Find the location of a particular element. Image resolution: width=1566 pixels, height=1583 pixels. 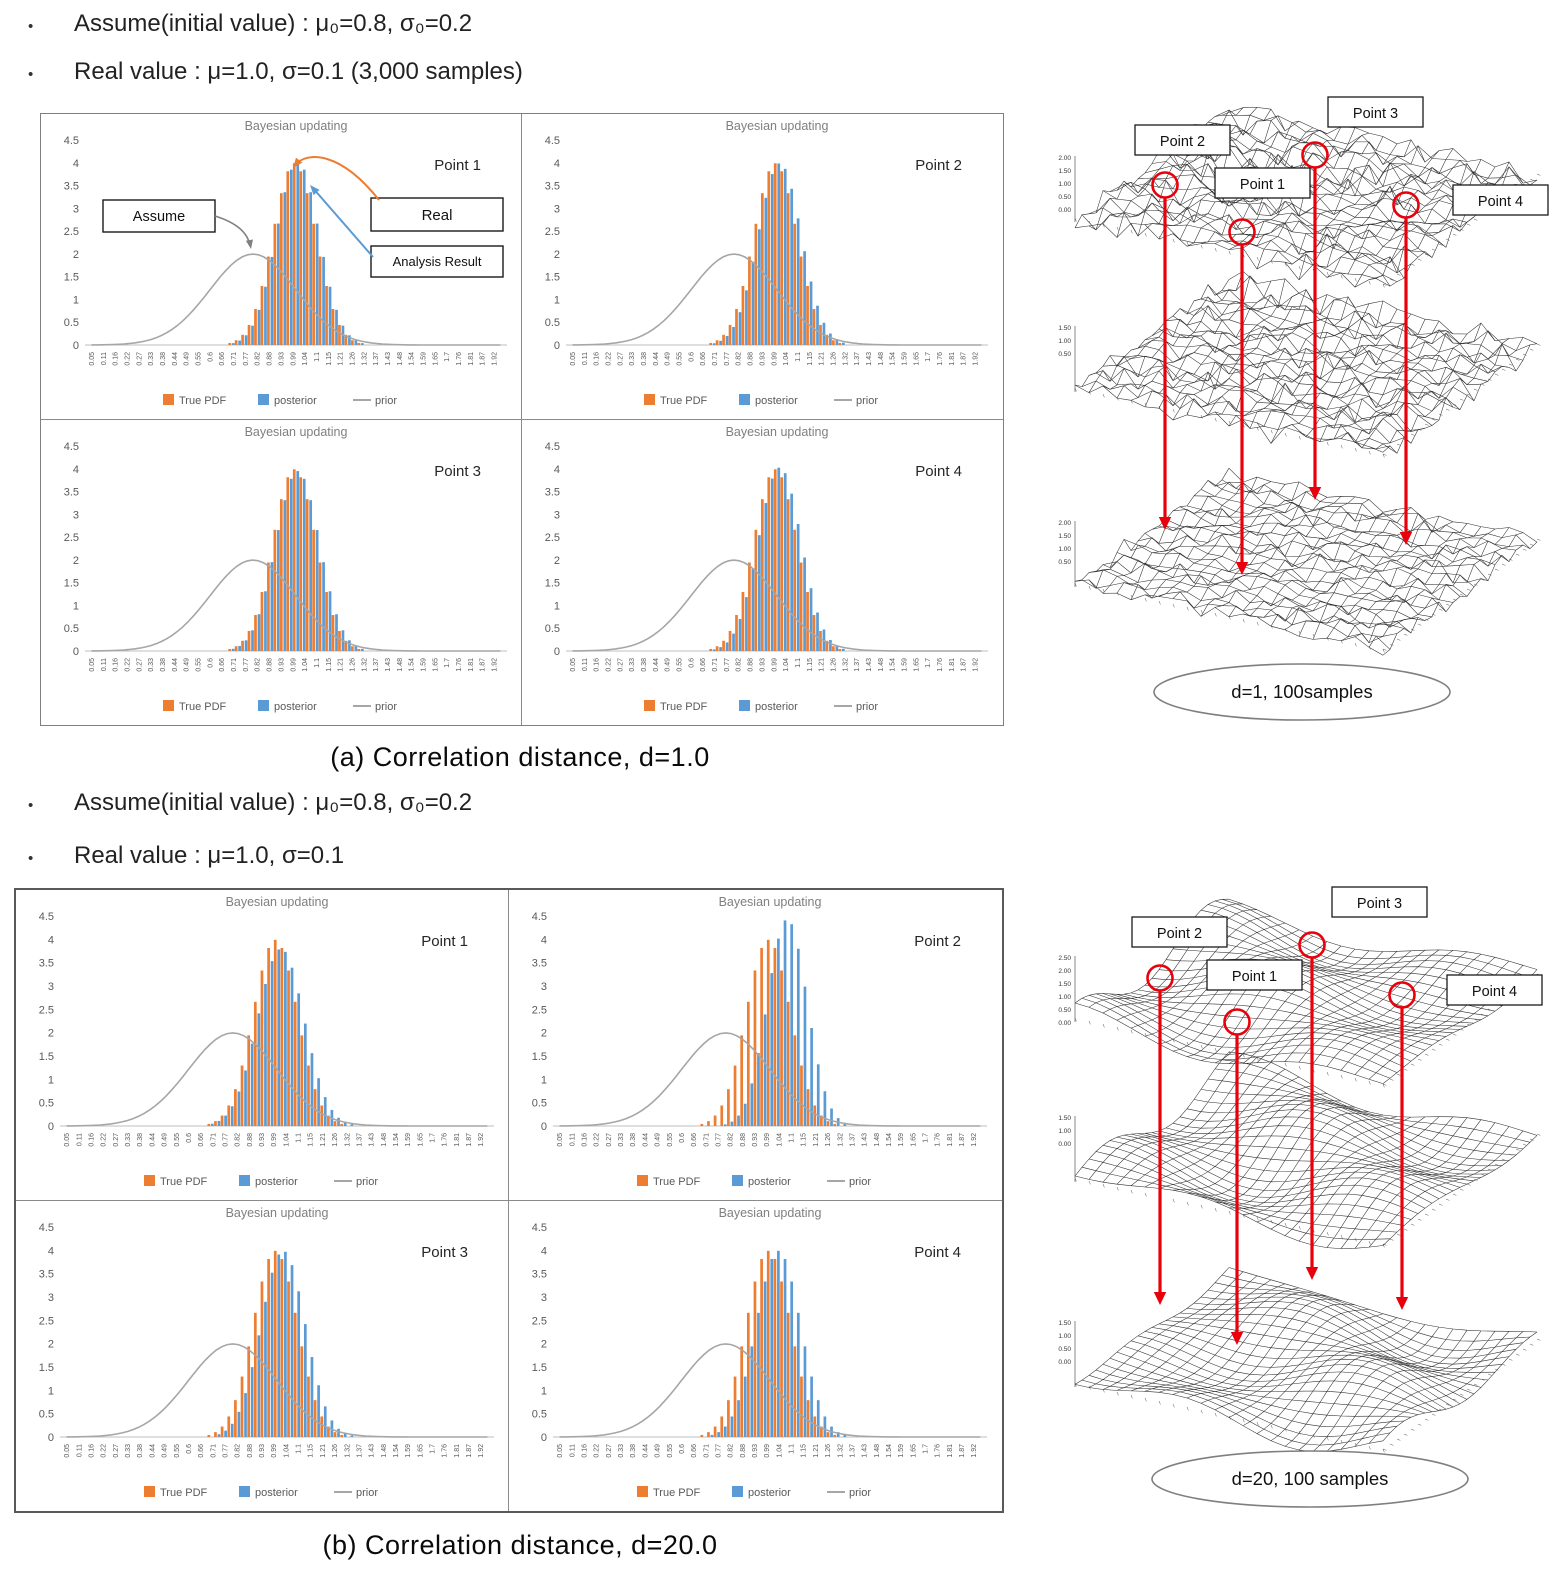

arrowhead-icon is located at coordinates (1242, 568).